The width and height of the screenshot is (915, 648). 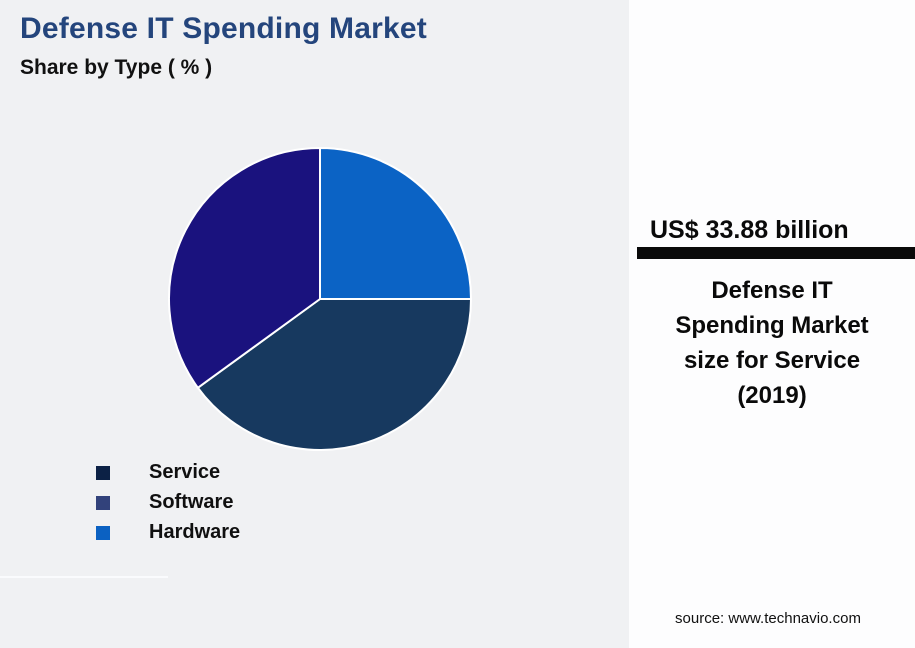 I want to click on legend-item-software: Software, so click(x=168, y=502).